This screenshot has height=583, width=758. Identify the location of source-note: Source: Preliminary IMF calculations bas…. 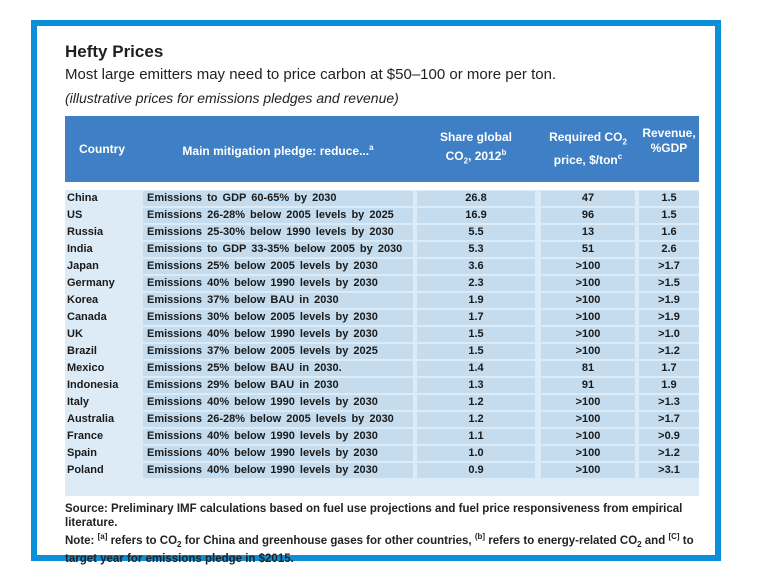
(374, 516).